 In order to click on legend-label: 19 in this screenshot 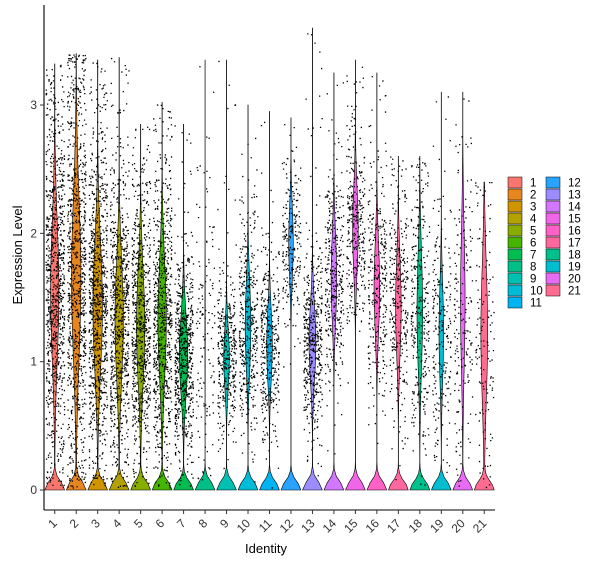, I will do `click(574, 268)`.